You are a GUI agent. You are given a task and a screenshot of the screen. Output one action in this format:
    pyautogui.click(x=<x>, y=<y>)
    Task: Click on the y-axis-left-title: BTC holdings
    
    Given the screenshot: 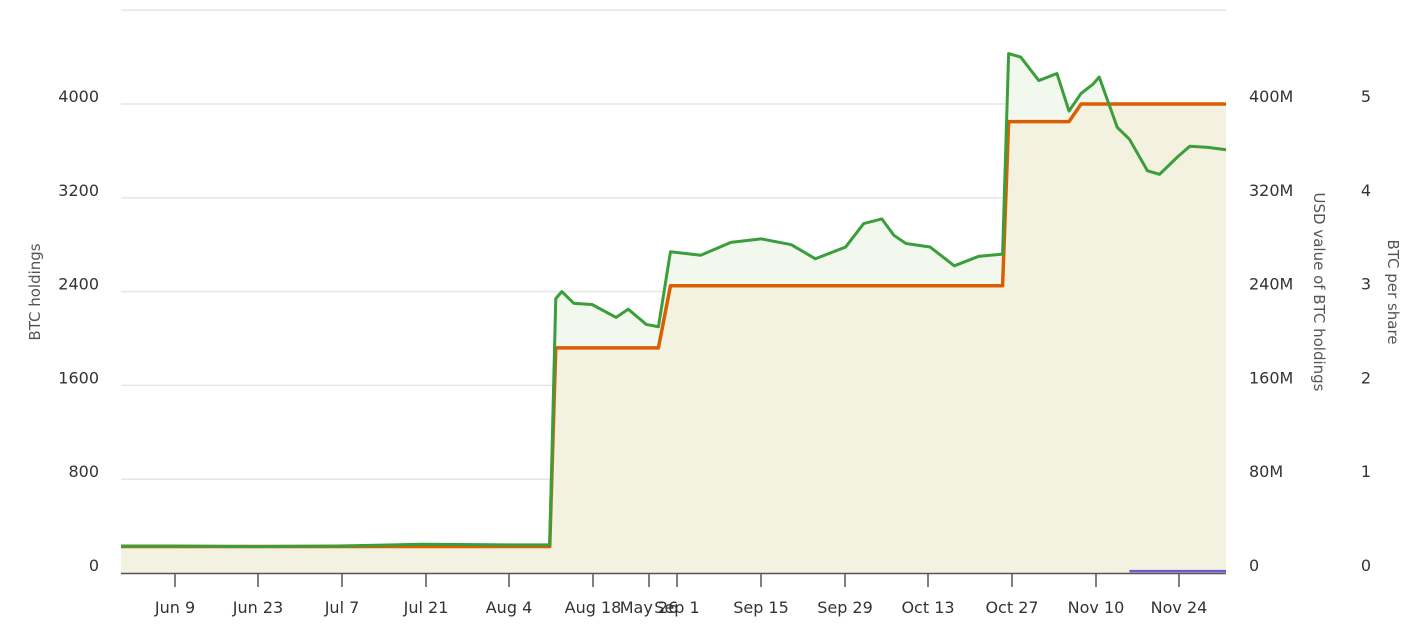 What is the action you would take?
    pyautogui.click(x=35, y=291)
    